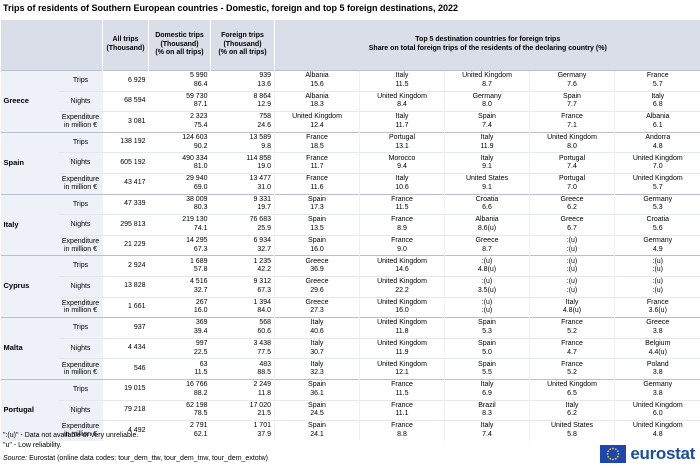 Image resolution: width=700 pixels, height=466 pixels. Describe the element at coordinates (198, 117) in the screenshot. I see `domestic-value: 2 323` at that location.